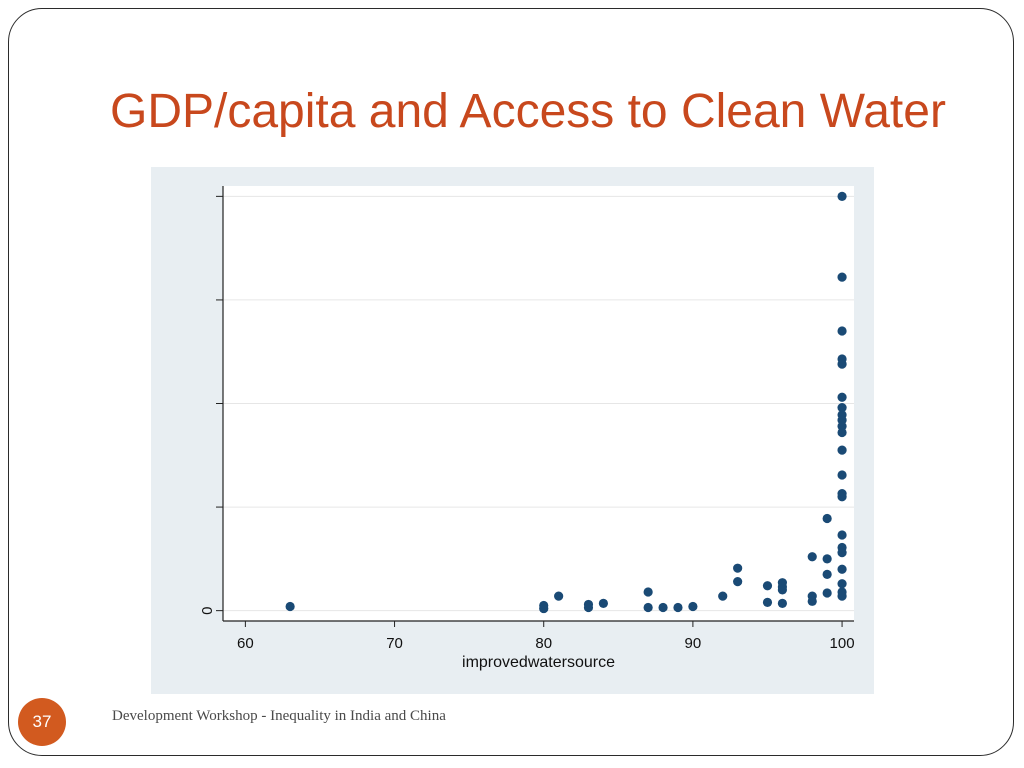 The height and width of the screenshot is (768, 1024). Describe the element at coordinates (693, 643) in the screenshot. I see `x-tick-label: 90` at that location.